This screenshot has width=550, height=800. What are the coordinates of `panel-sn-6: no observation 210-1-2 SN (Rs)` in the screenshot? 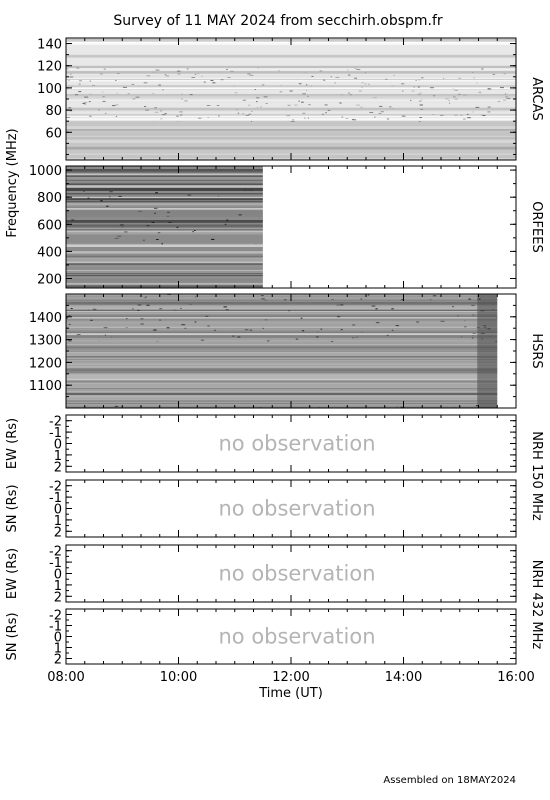 It's located at (261, 638).